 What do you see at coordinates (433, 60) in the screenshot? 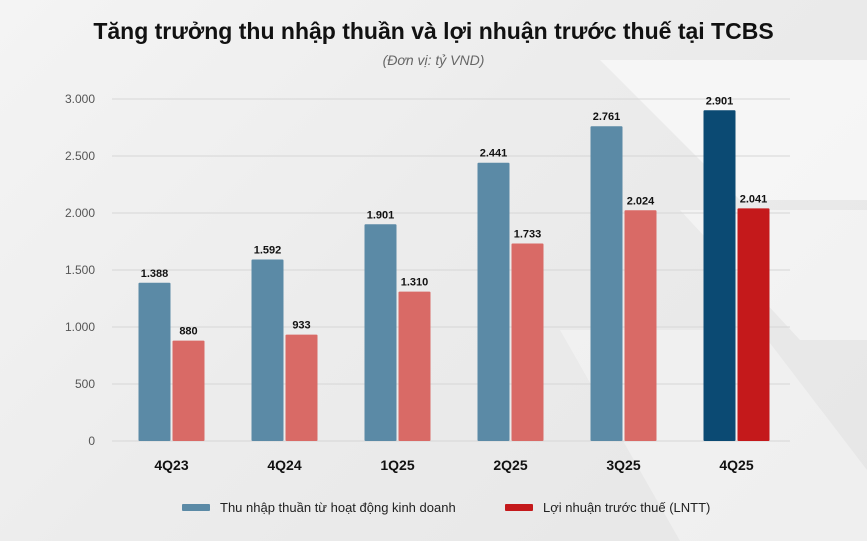
I see `chart-subtitle: (Đơn vị: tỷ VND)` at bounding box center [433, 60].